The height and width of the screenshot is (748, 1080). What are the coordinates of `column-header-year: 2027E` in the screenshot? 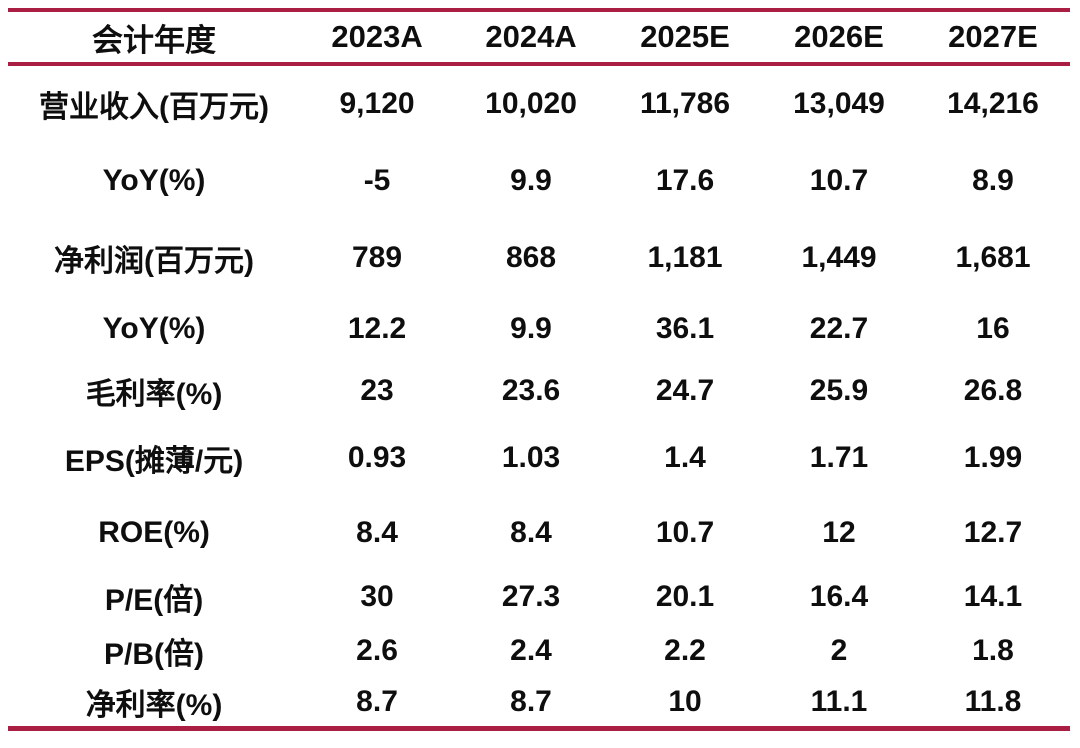 It's located at (992, 38).